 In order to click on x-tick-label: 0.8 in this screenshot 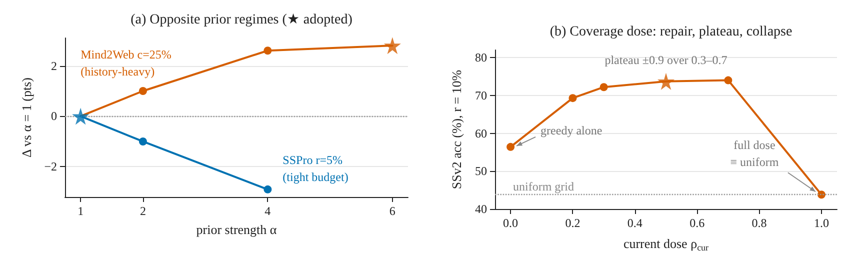, I will do `click(759, 223)`.